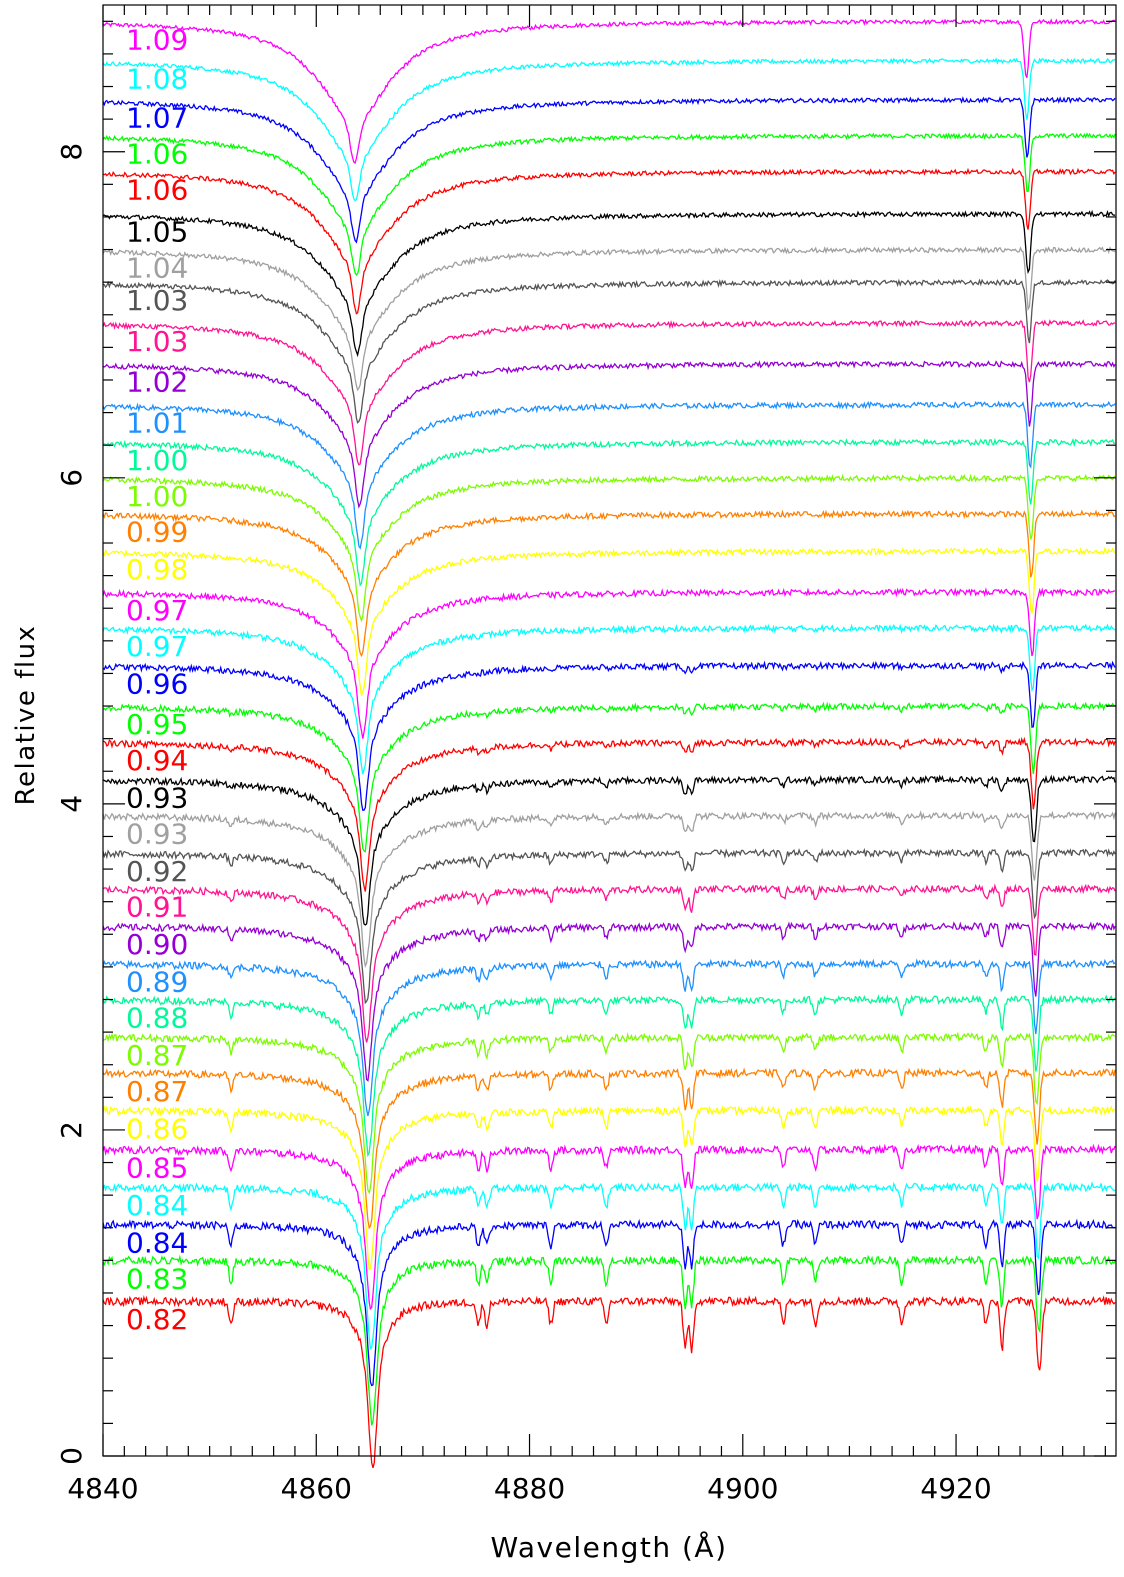  I want to click on series-label-27: 0.87, so click(157, 1055).